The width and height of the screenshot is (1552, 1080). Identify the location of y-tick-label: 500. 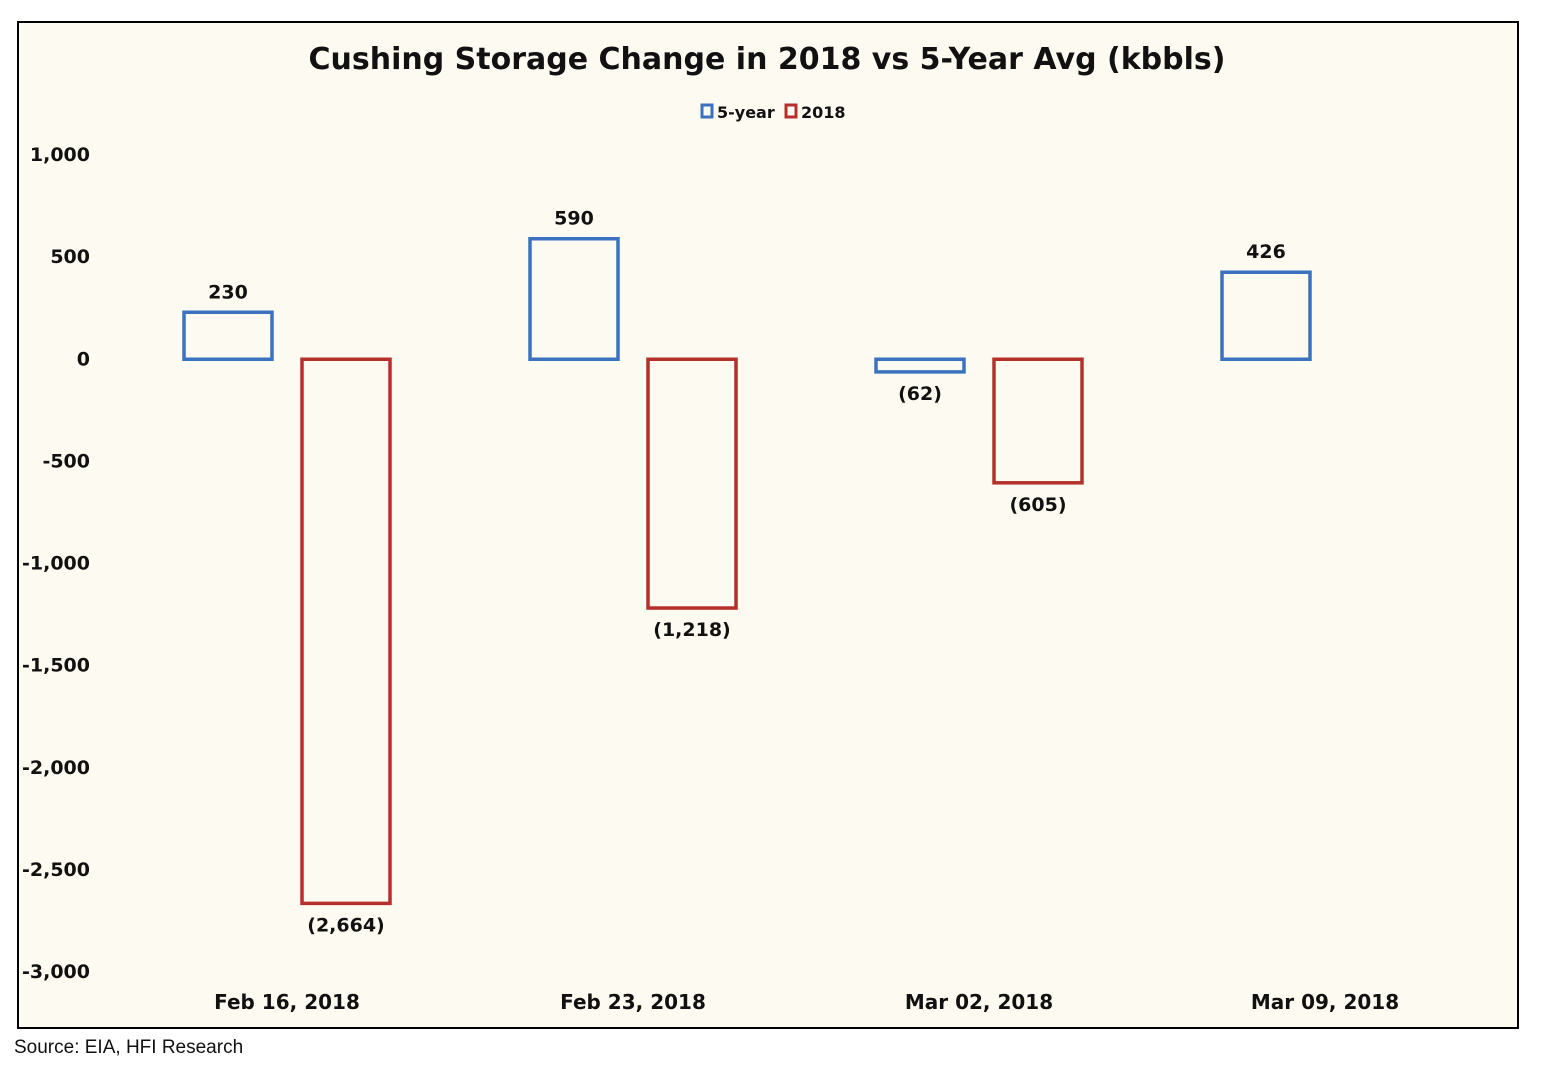
(70, 257).